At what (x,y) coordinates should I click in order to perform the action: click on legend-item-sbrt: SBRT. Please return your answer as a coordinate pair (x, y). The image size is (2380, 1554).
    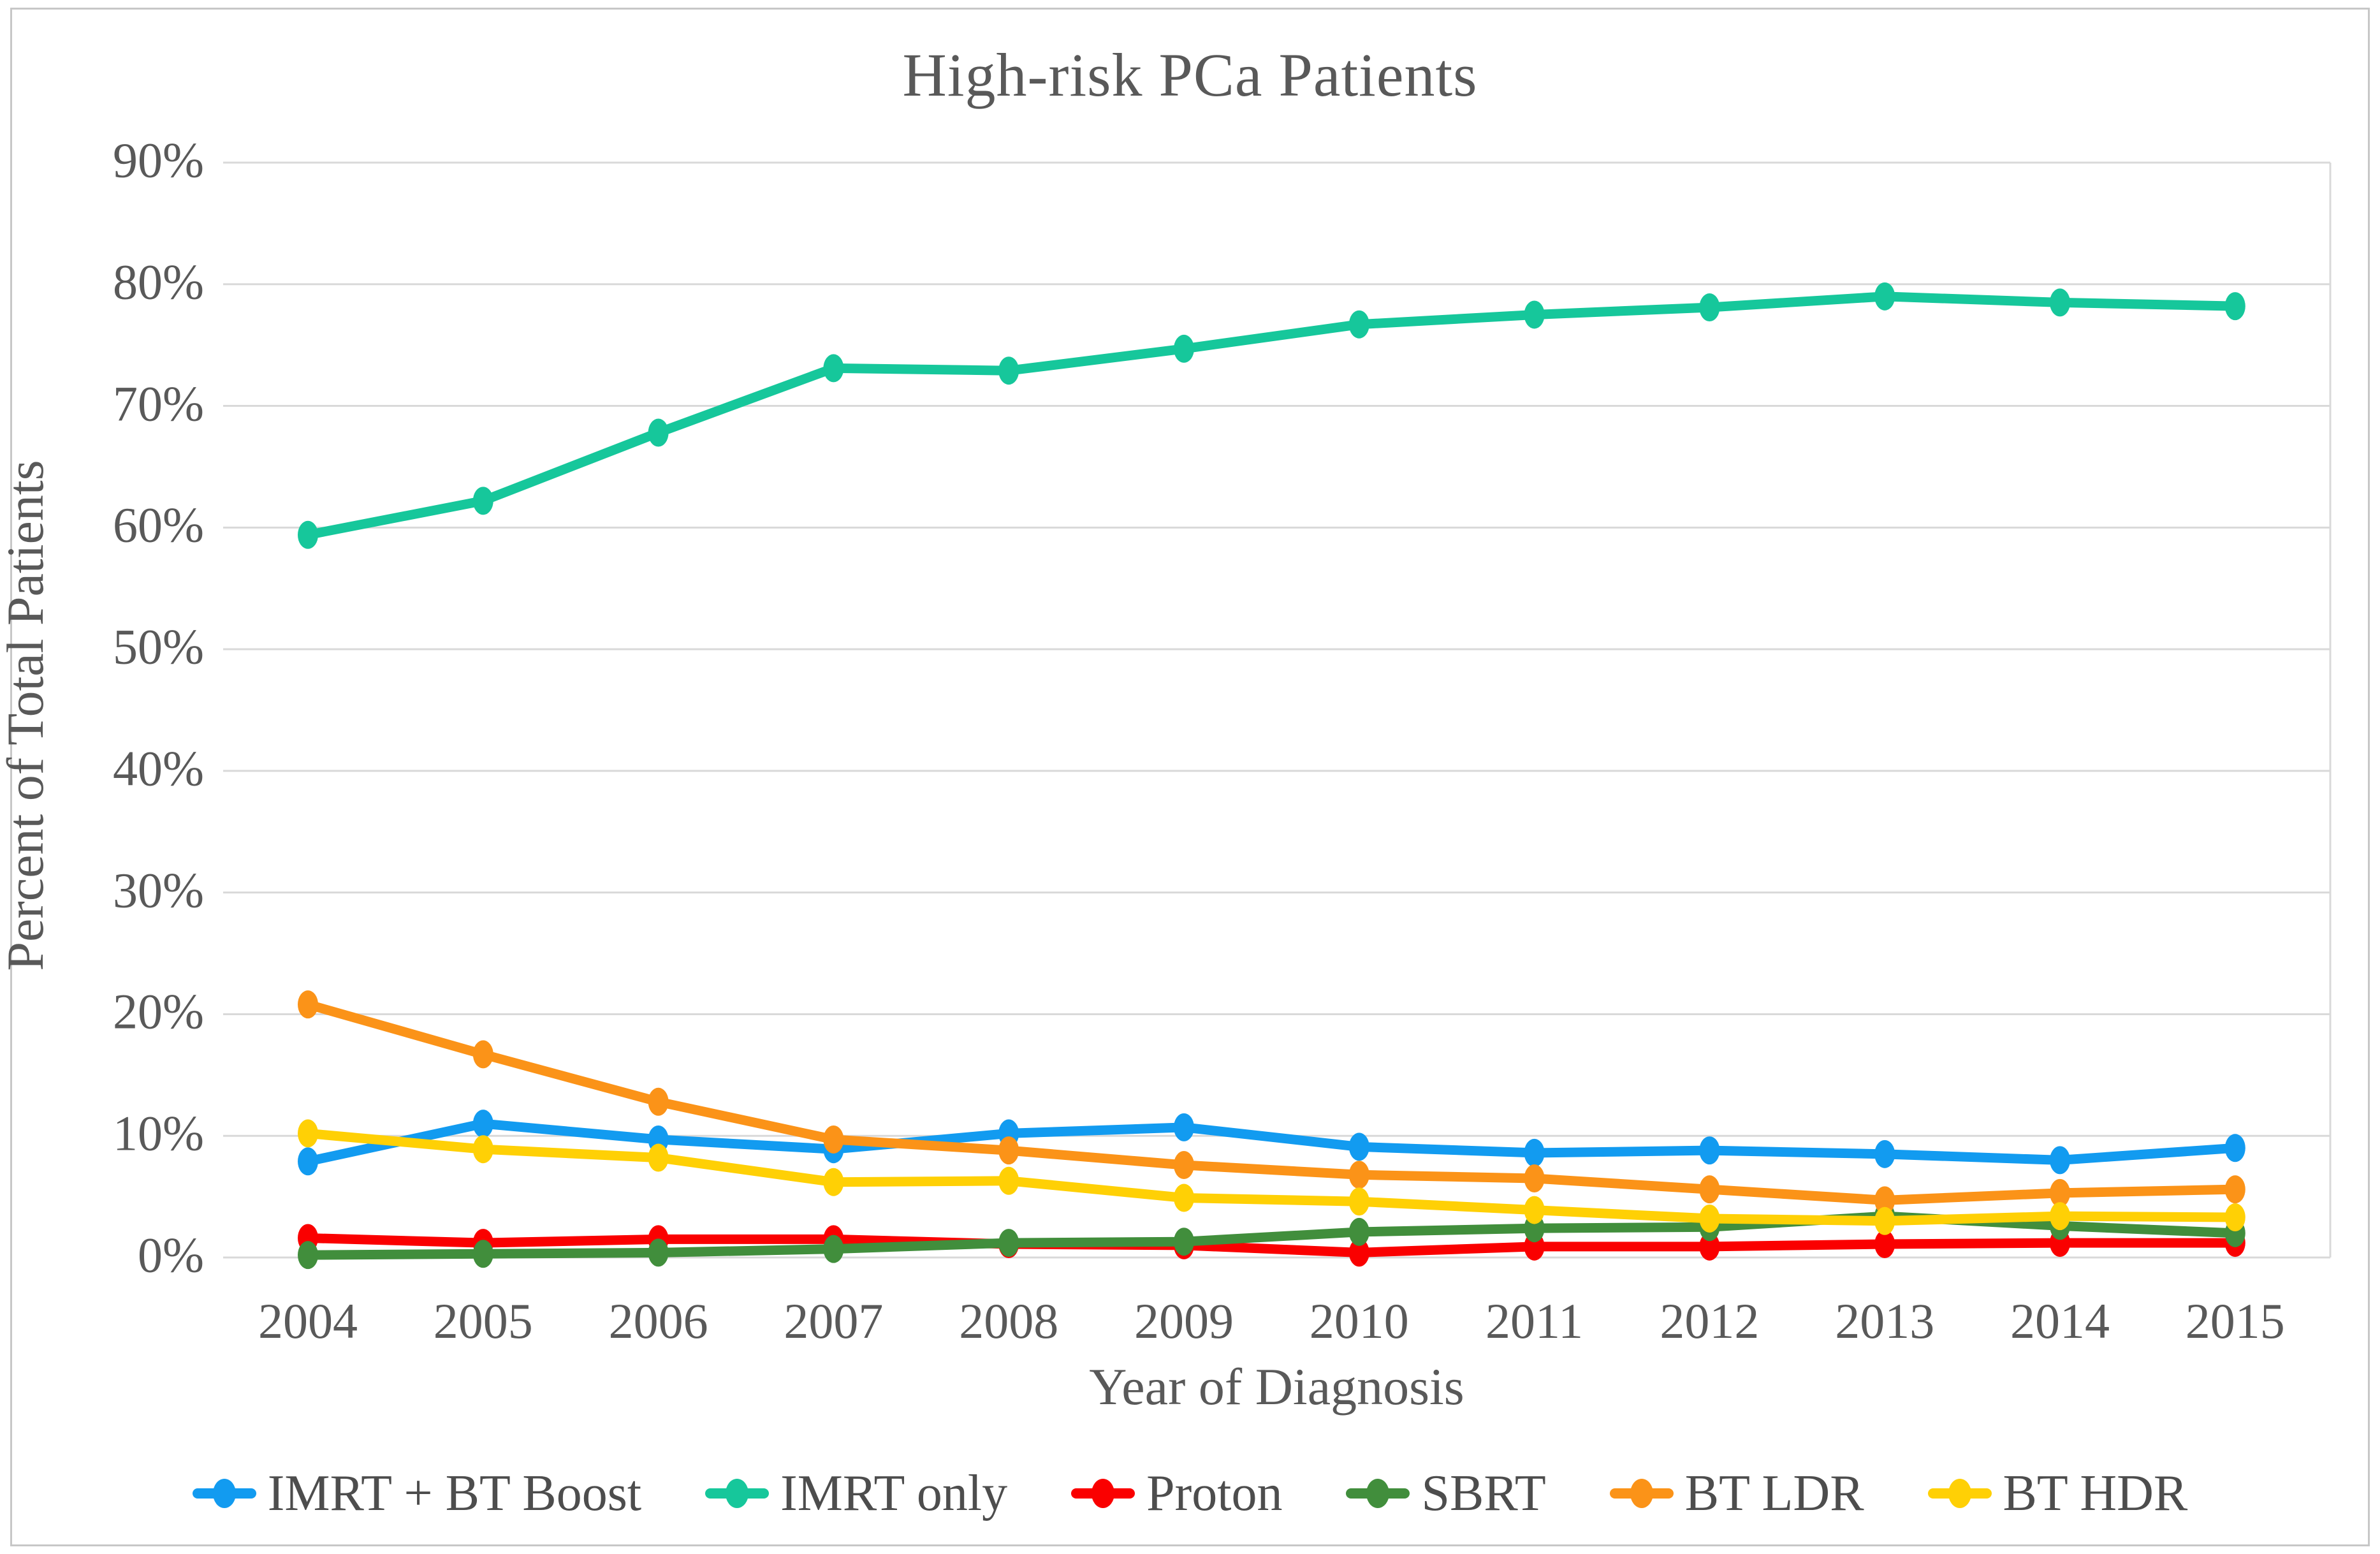
    Looking at the image, I should click on (1446, 1494).